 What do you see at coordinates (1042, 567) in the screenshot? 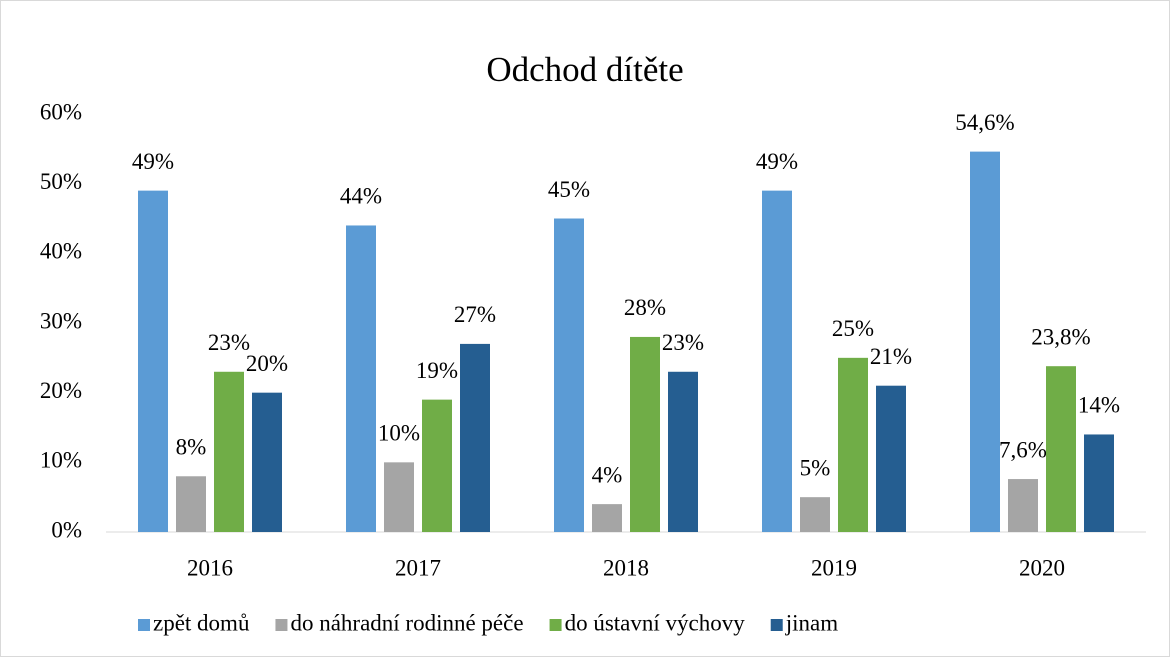
I see `x-tick-label: 2020` at bounding box center [1042, 567].